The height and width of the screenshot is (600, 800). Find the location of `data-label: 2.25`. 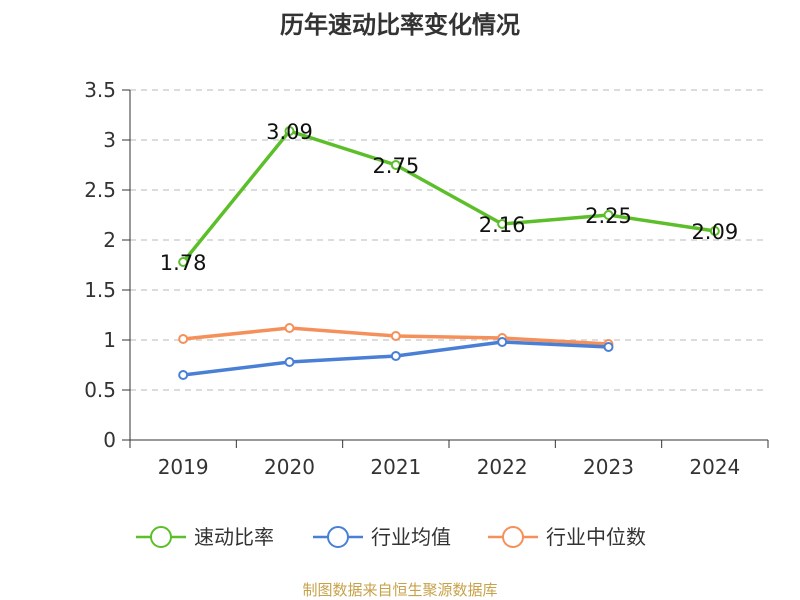

data-label: 2.25 is located at coordinates (608, 216).